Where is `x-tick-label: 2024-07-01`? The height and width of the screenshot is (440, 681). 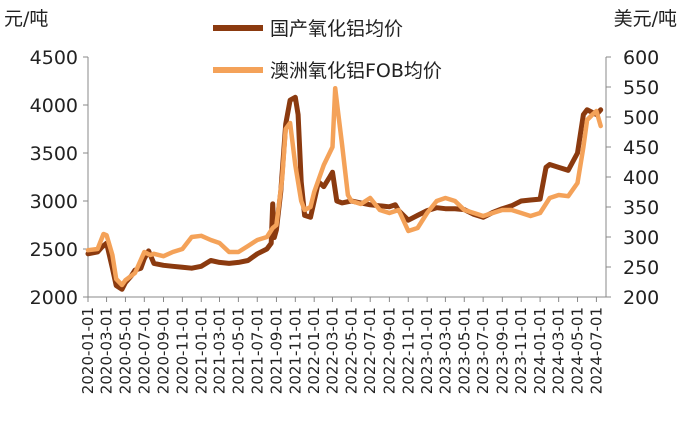 x-tick-label: 2024-07-01 is located at coordinates (596, 350).